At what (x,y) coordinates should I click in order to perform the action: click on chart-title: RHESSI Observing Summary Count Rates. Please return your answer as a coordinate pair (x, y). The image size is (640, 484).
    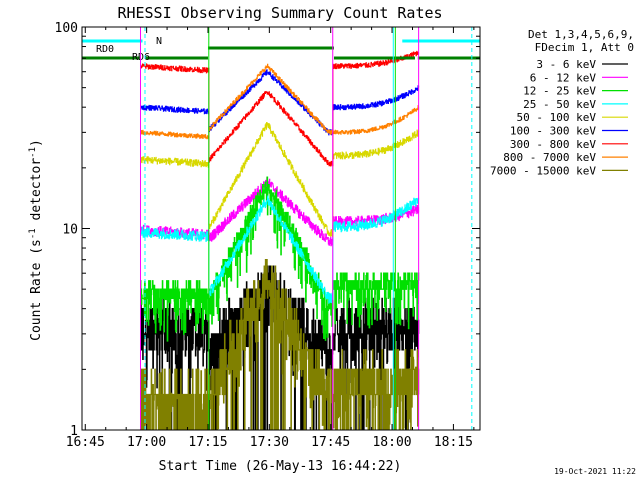
    Looking at the image, I should click on (279, 13).